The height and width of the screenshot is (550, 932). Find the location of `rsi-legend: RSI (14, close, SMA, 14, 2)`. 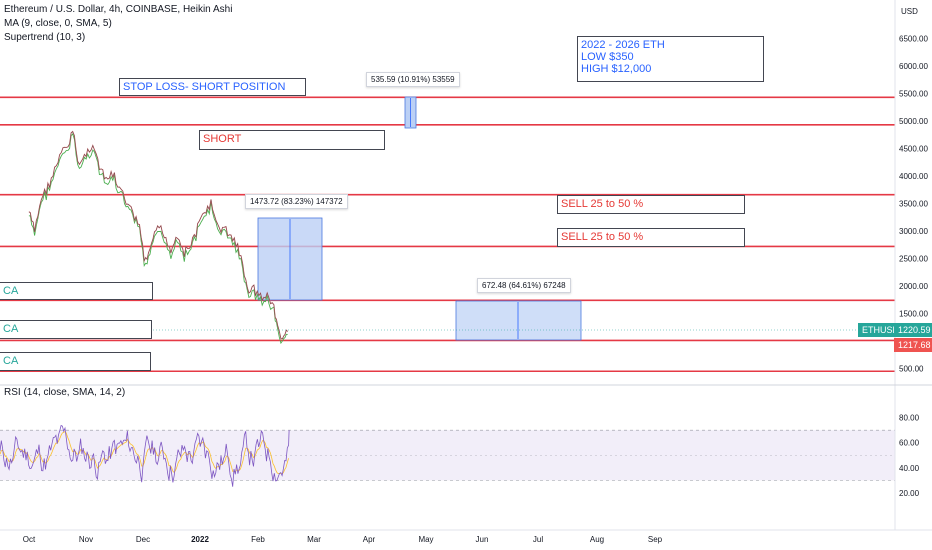

rsi-legend: RSI (14, close, SMA, 14, 2) is located at coordinates (65, 392).